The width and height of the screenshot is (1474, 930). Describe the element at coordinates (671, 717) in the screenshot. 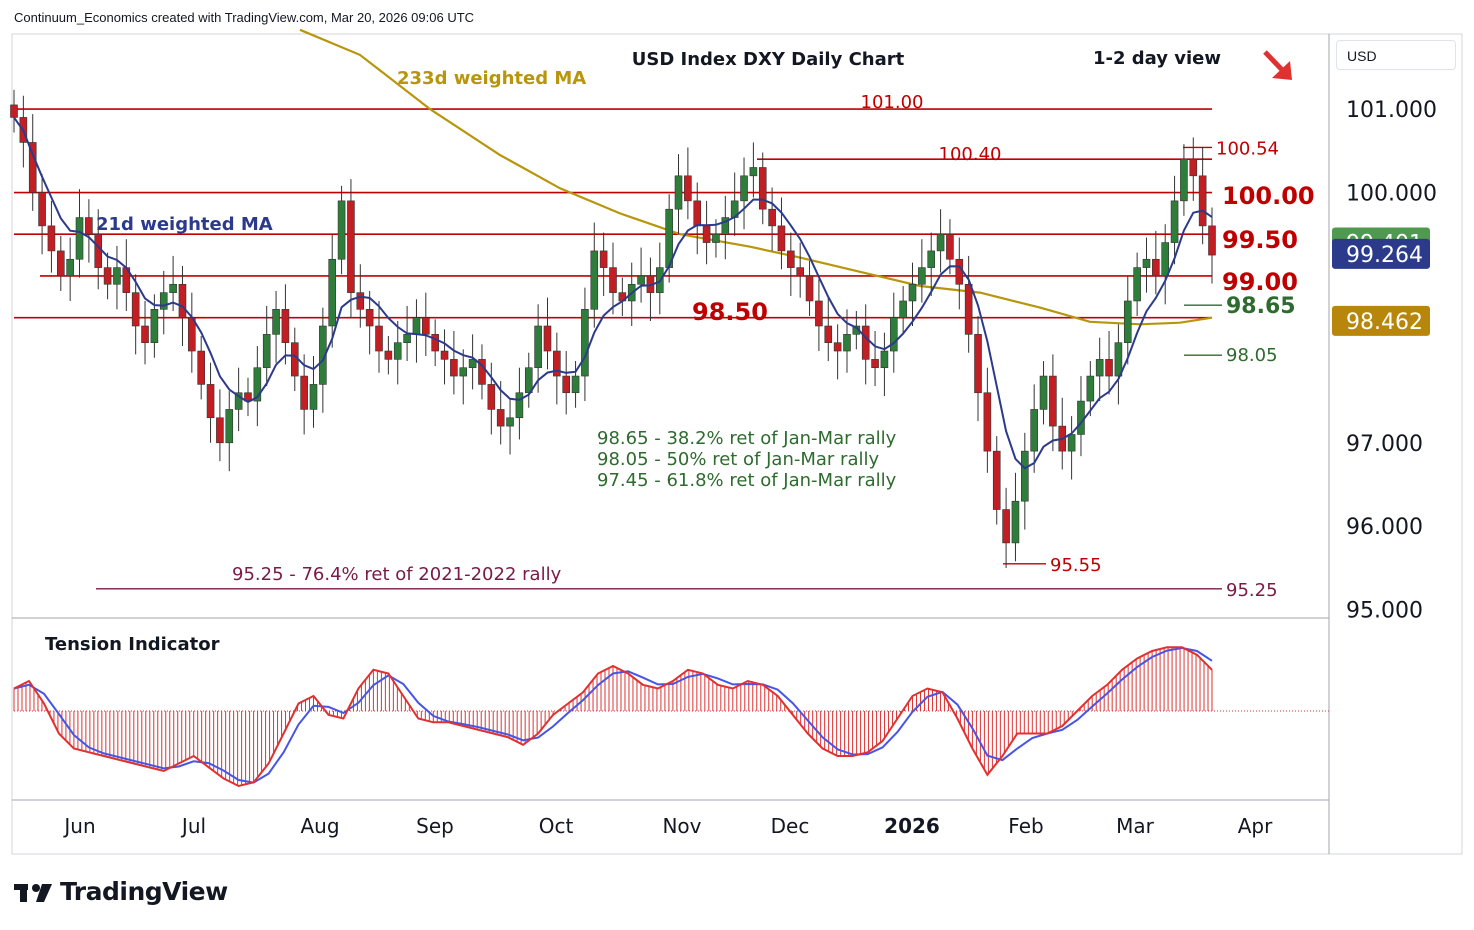

I see `tension-indicator-pane` at that location.